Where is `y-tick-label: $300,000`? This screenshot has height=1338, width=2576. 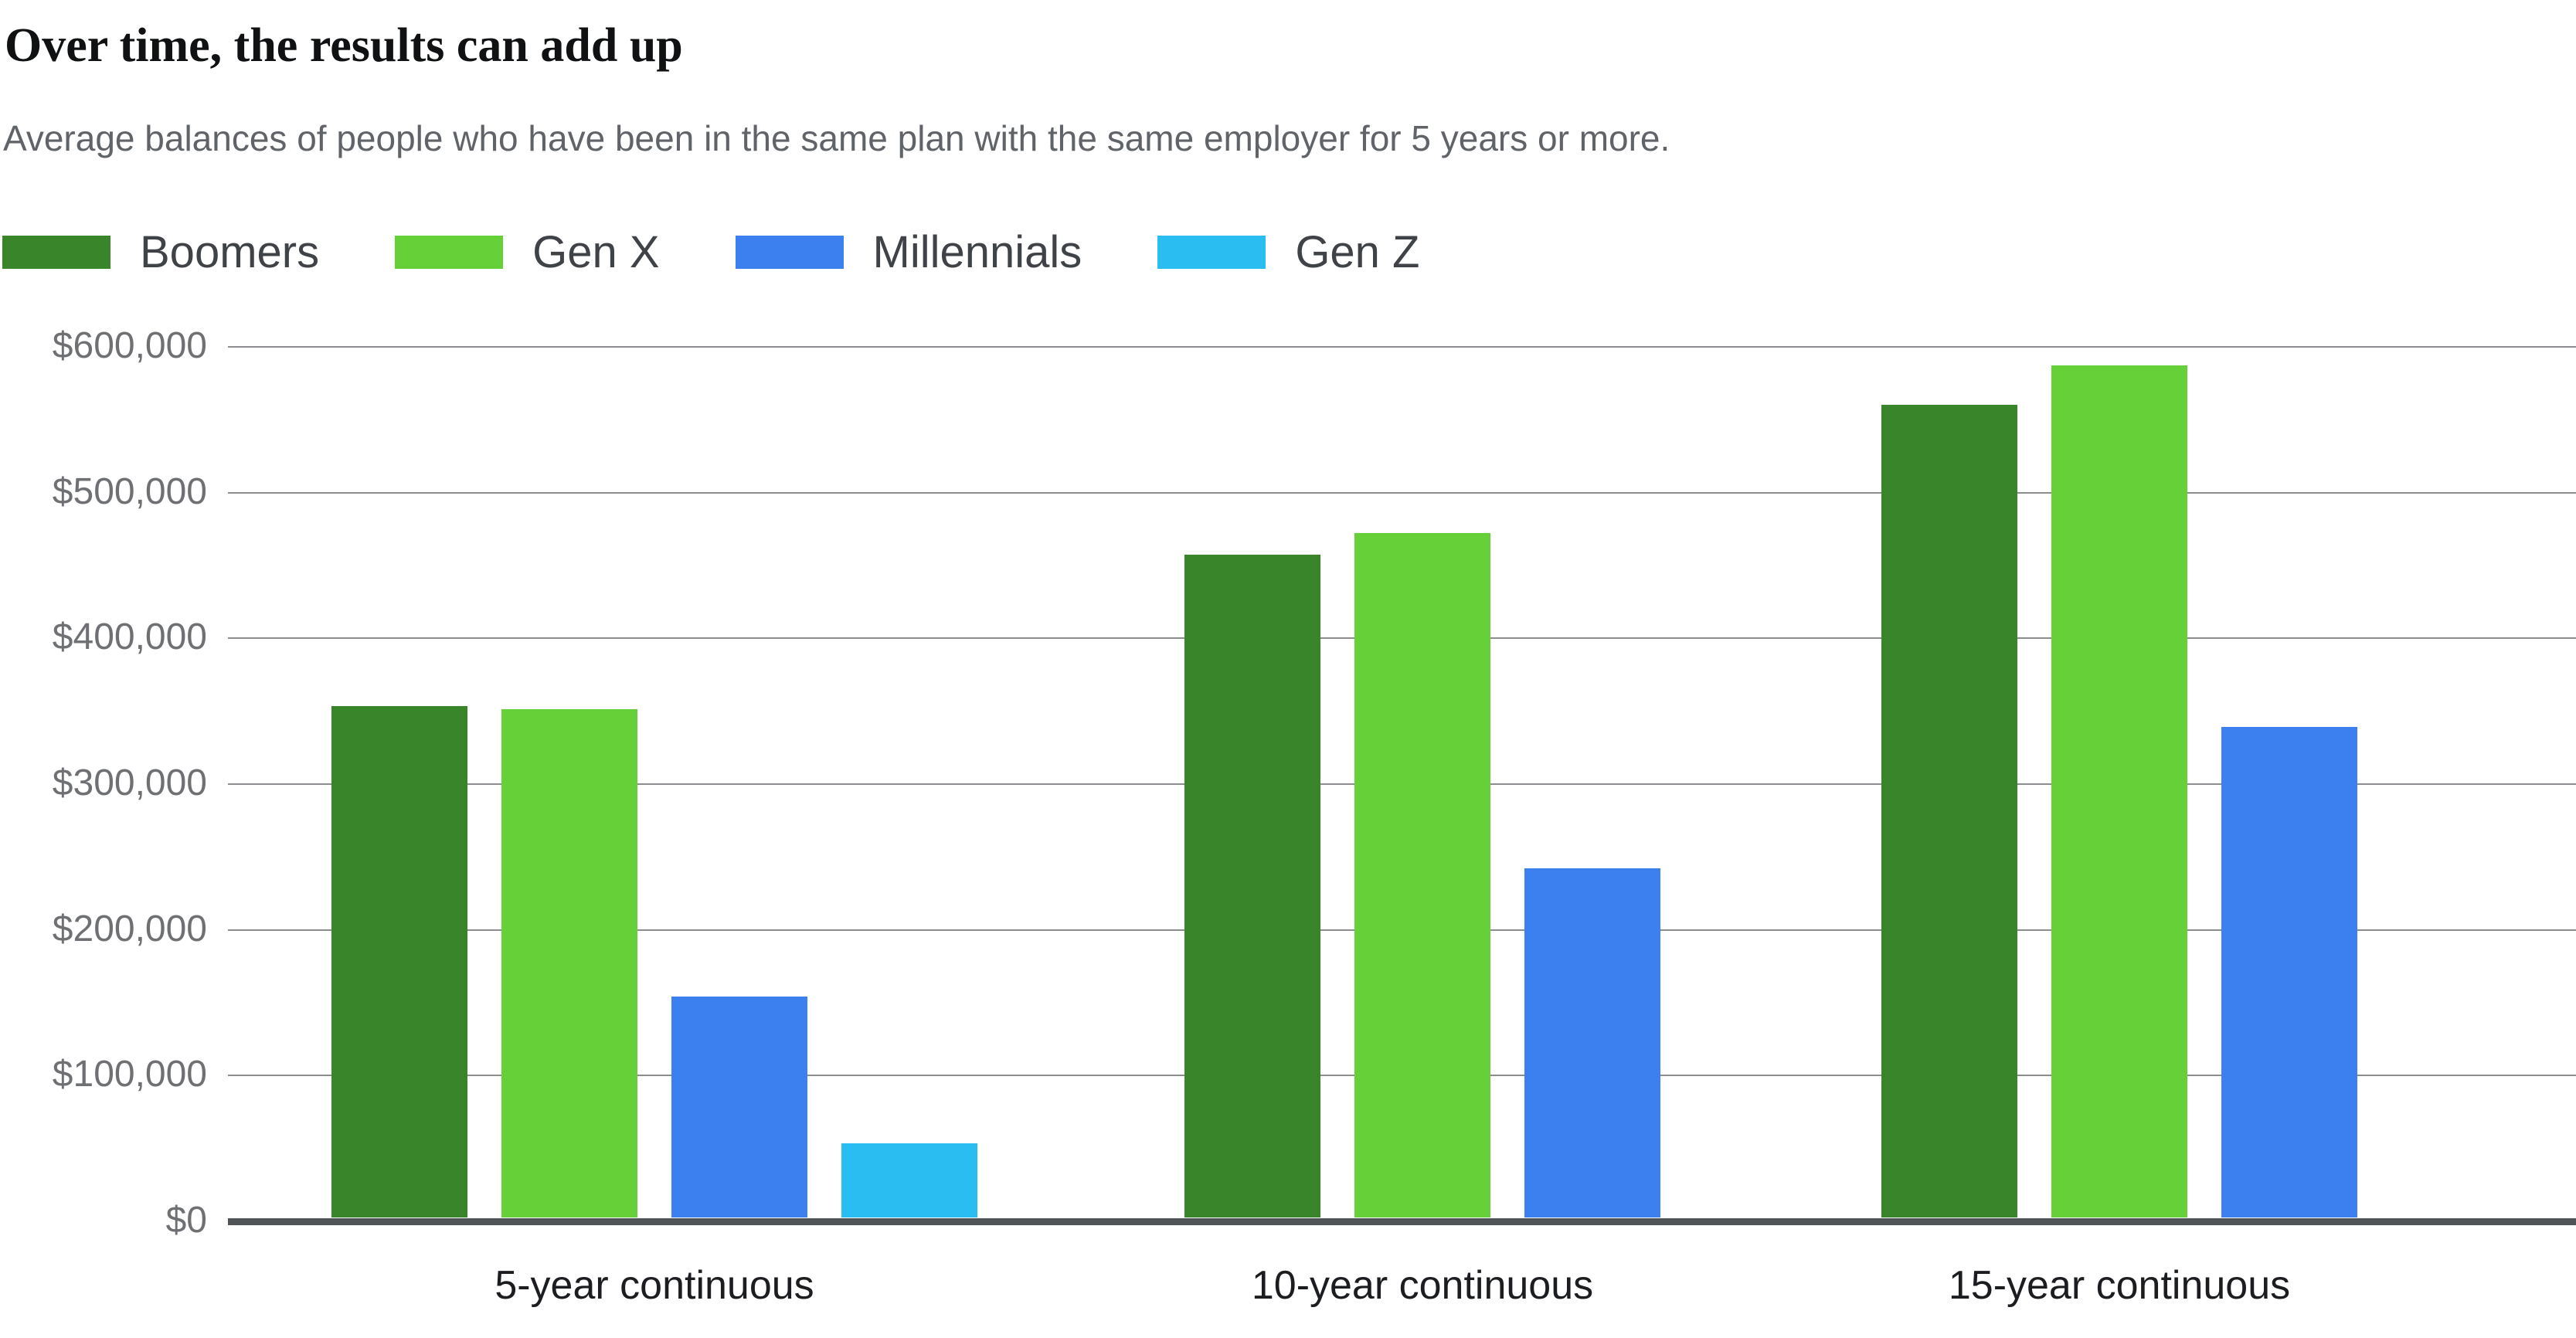 y-tick-label: $300,000 is located at coordinates (129, 783).